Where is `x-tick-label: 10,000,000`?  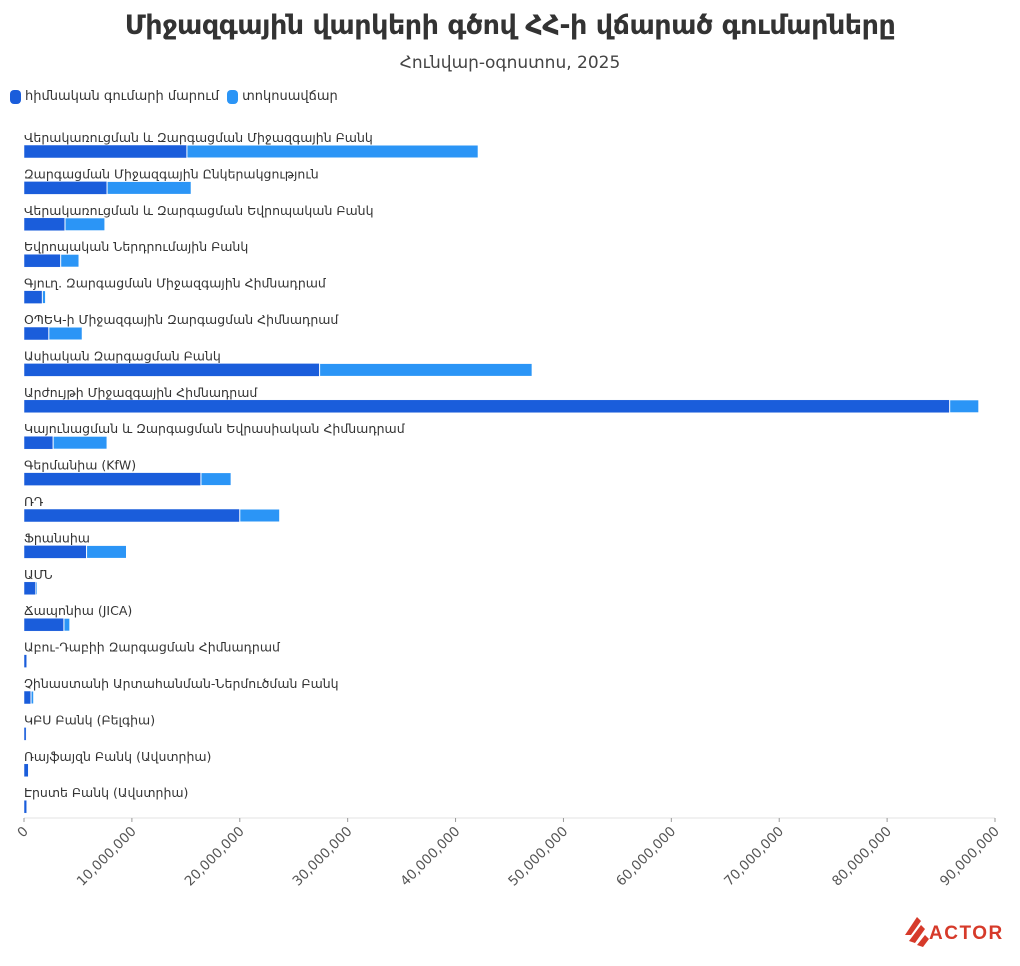 x-tick-label: 10,000,000 is located at coordinates (107, 857).